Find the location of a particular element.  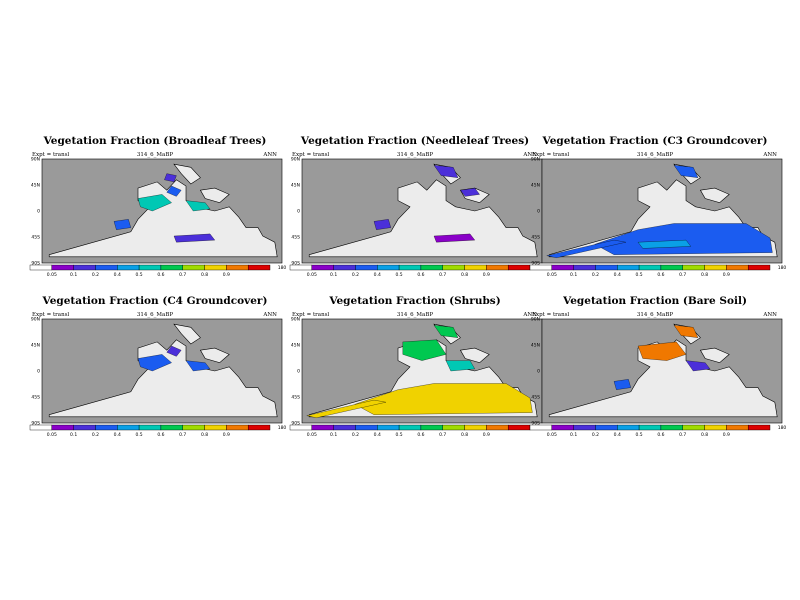

colorbar-tick-label: 0.2 is located at coordinates (595, 275).